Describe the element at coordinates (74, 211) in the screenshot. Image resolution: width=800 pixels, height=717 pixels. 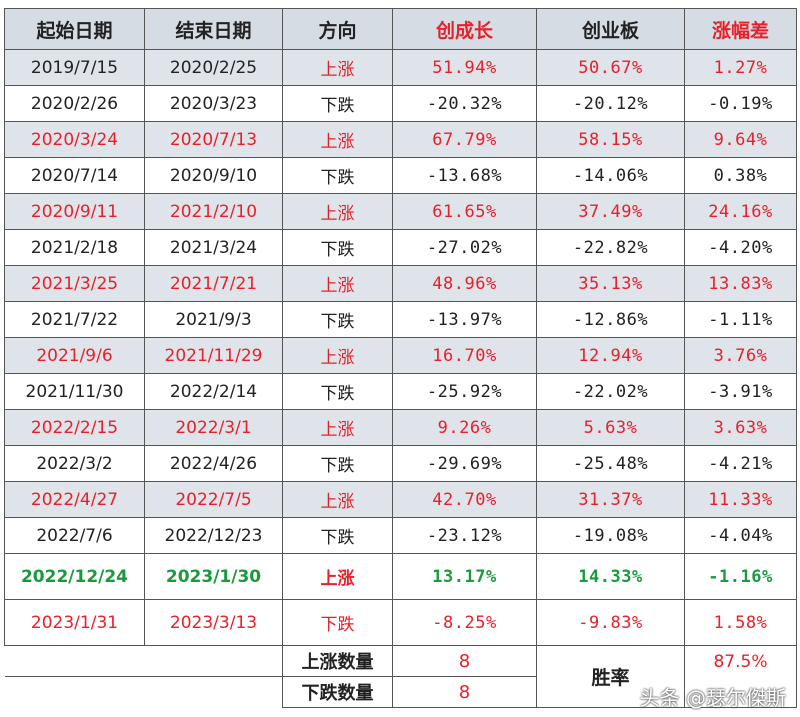
I see `start-date-cell: 2020/9/11` at that location.